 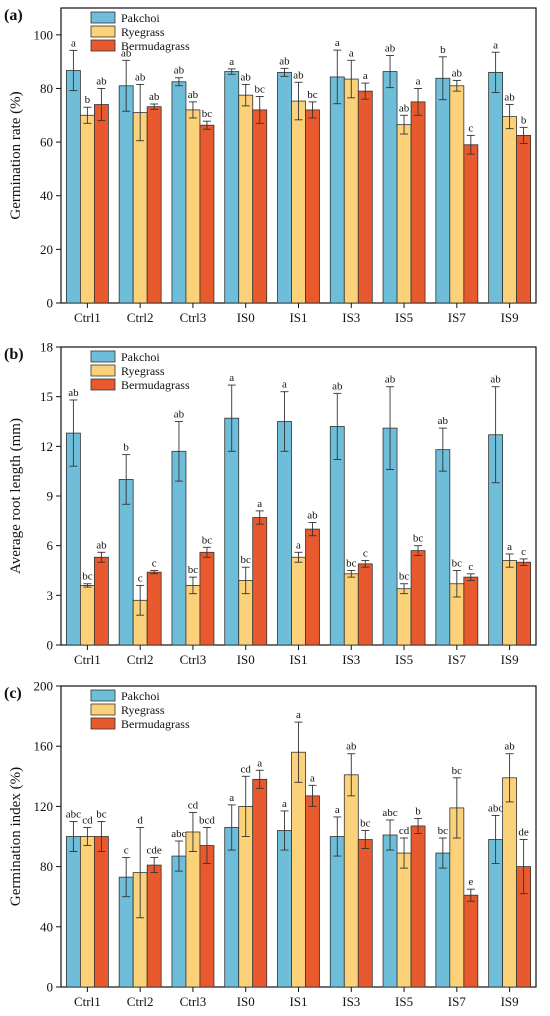 What do you see at coordinates (46, 396) in the screenshot?
I see `y-tick-label: 15` at bounding box center [46, 396].